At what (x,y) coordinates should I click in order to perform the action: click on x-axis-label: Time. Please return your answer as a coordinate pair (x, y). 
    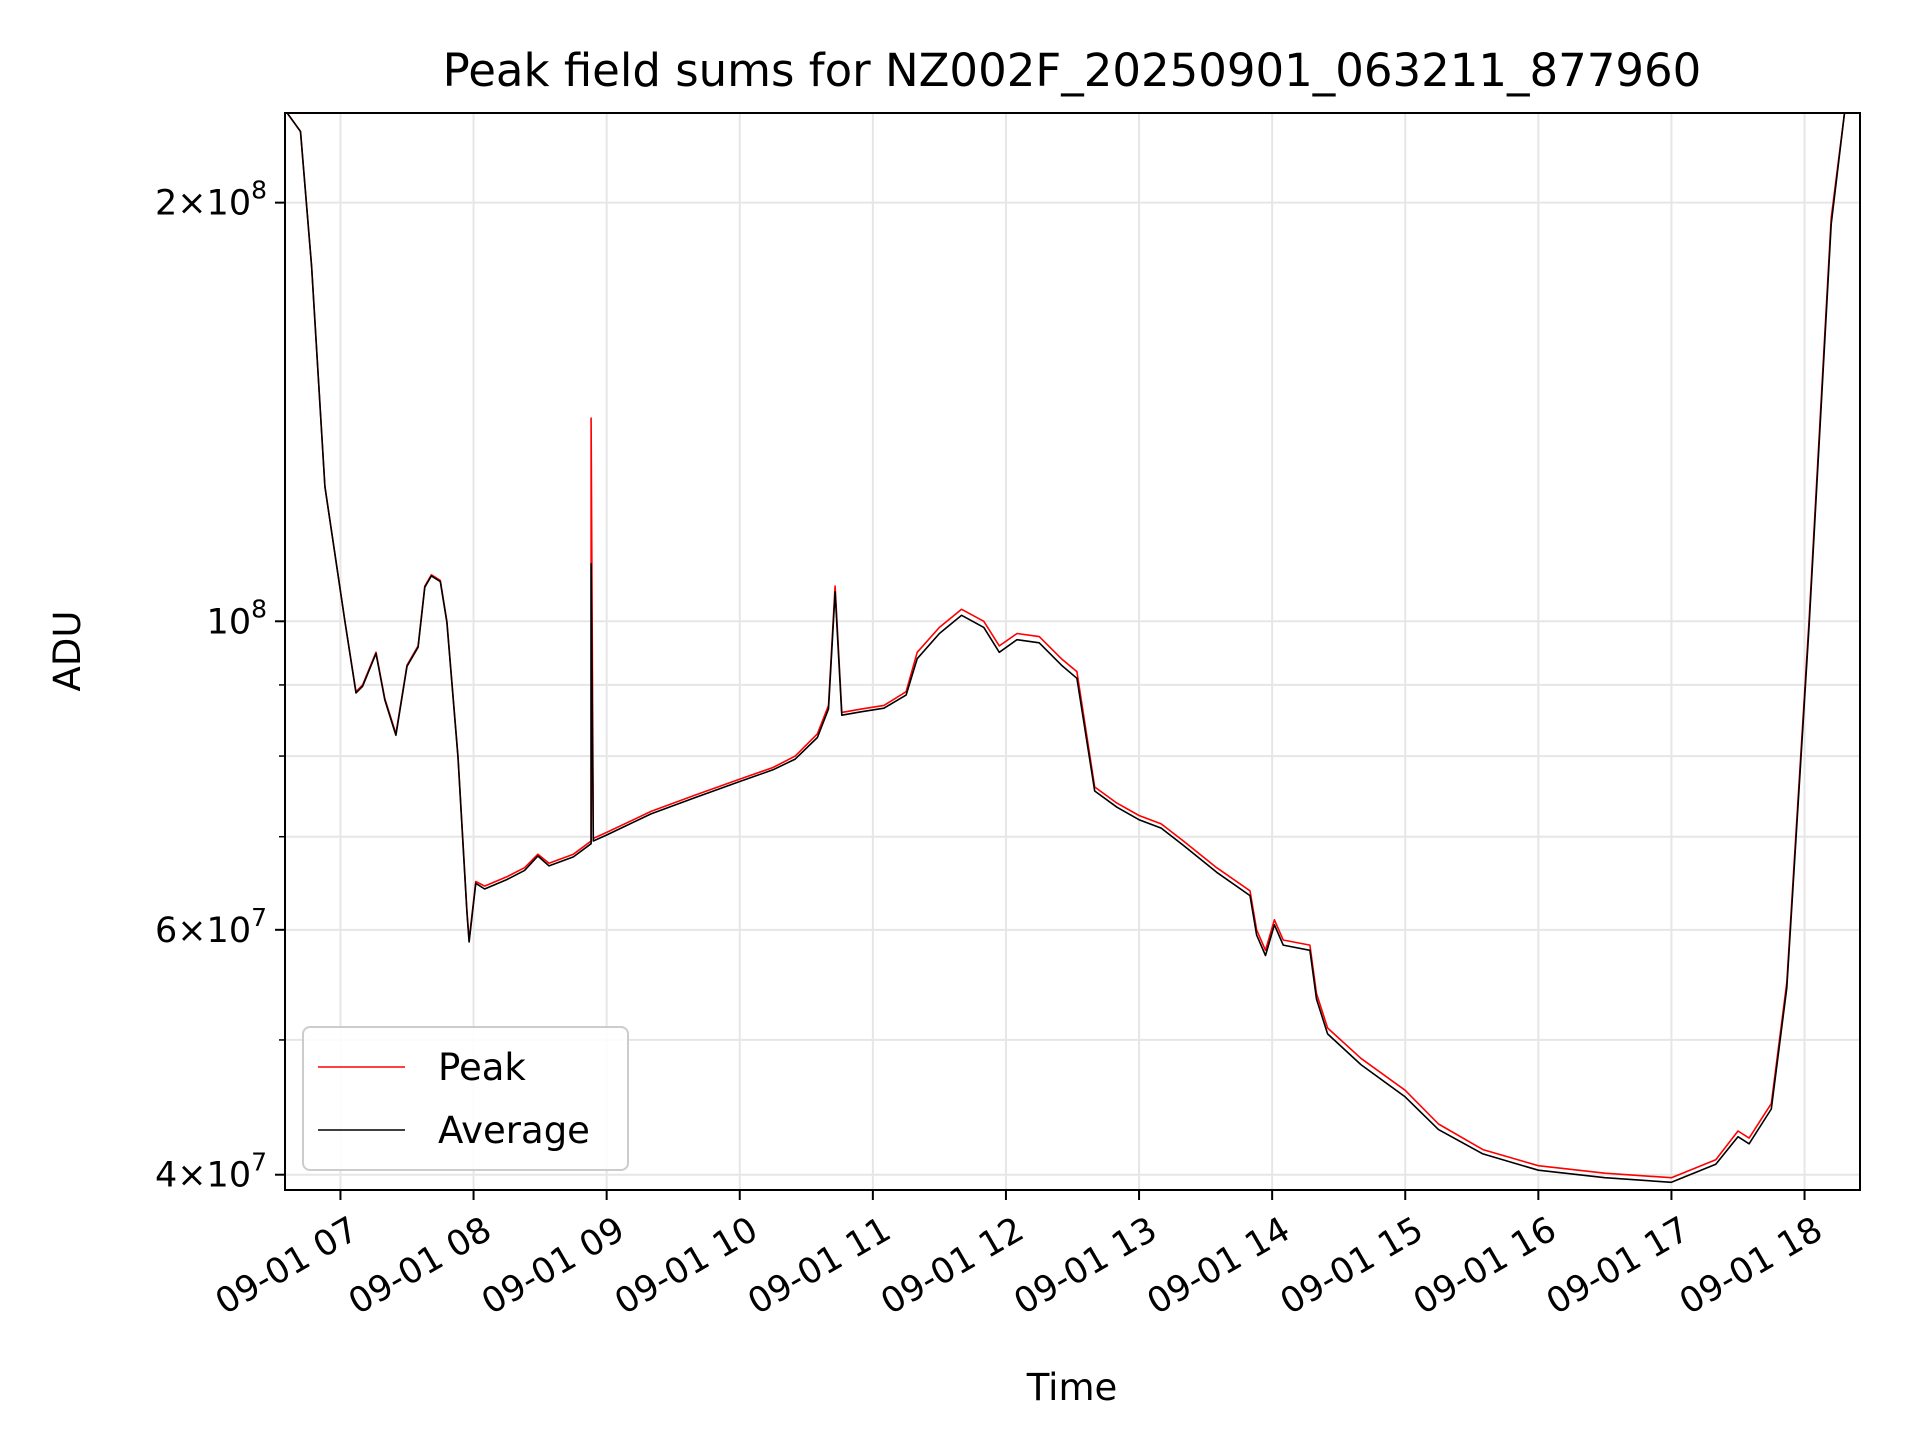
    Looking at the image, I should click on (1072, 1387).